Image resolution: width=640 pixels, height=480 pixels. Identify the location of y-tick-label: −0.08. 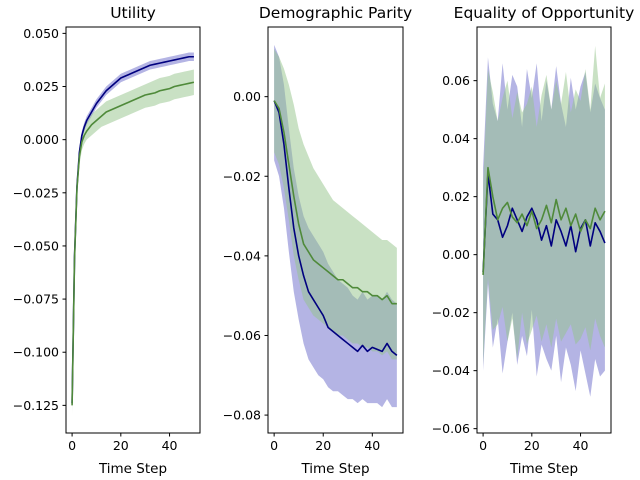
(242, 415).